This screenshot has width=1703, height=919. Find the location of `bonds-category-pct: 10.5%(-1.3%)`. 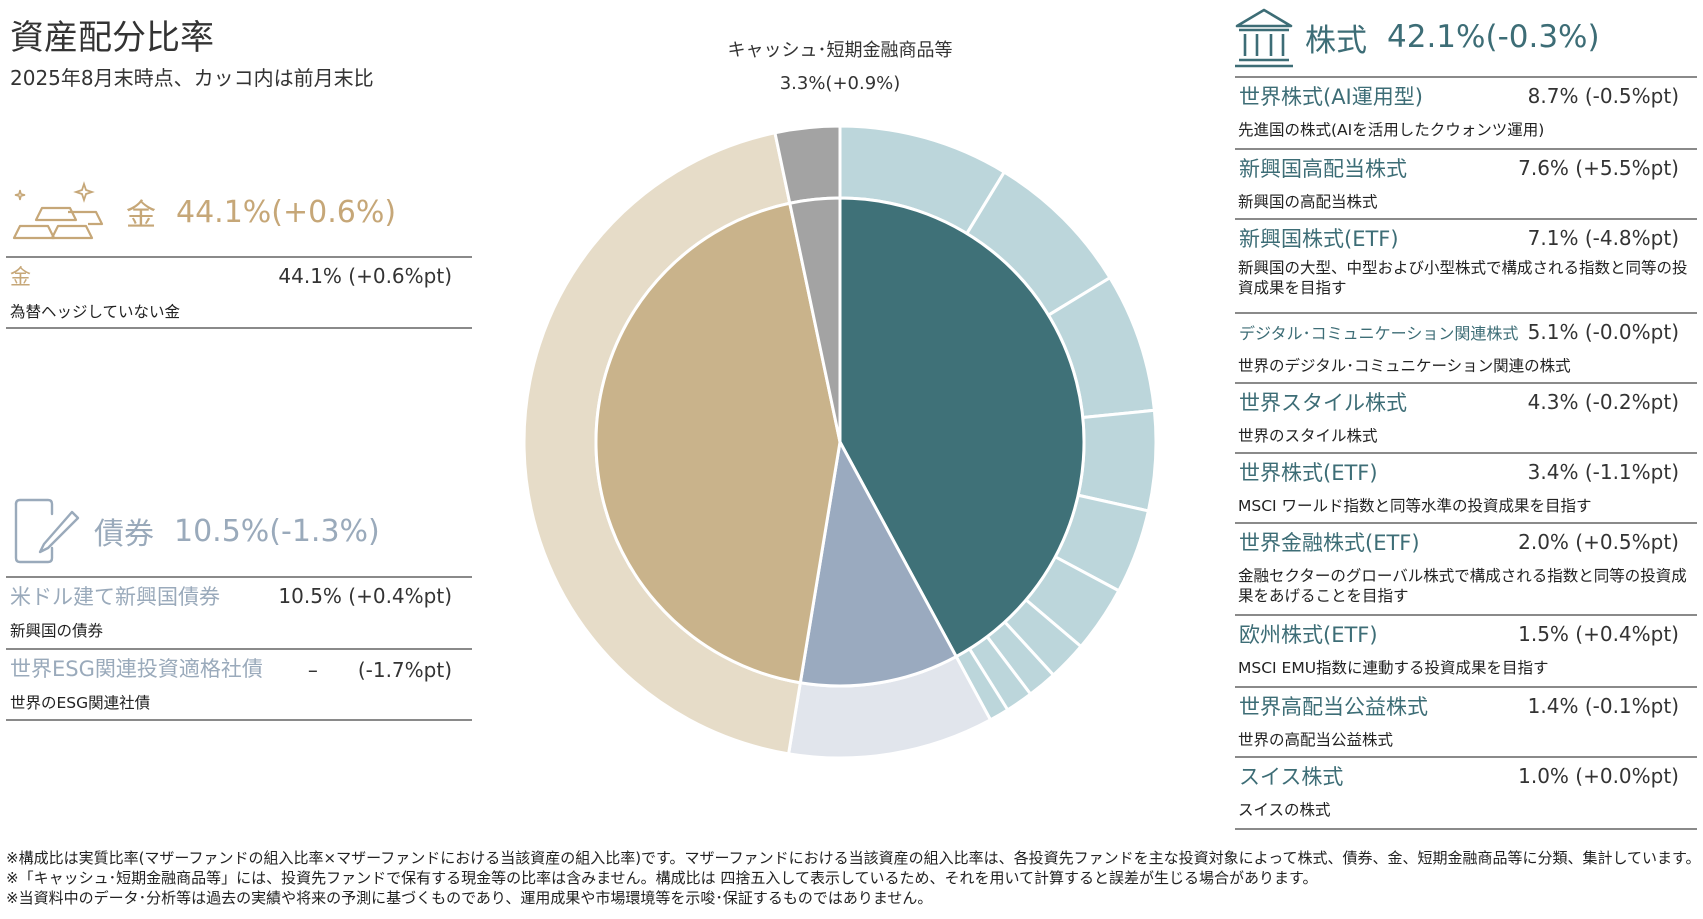

bonds-category-pct: 10.5%(-1.3%) is located at coordinates (277, 531).